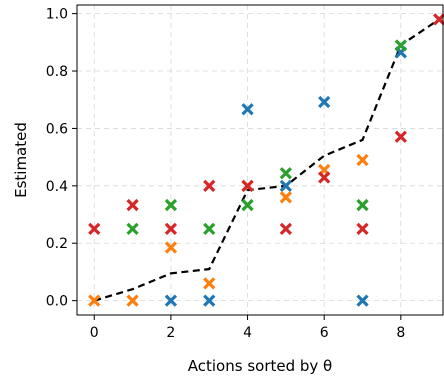 Image resolution: width=444 pixels, height=377 pixels. What do you see at coordinates (400, 333) in the screenshot?
I see `x-tick-label: 8` at bounding box center [400, 333].